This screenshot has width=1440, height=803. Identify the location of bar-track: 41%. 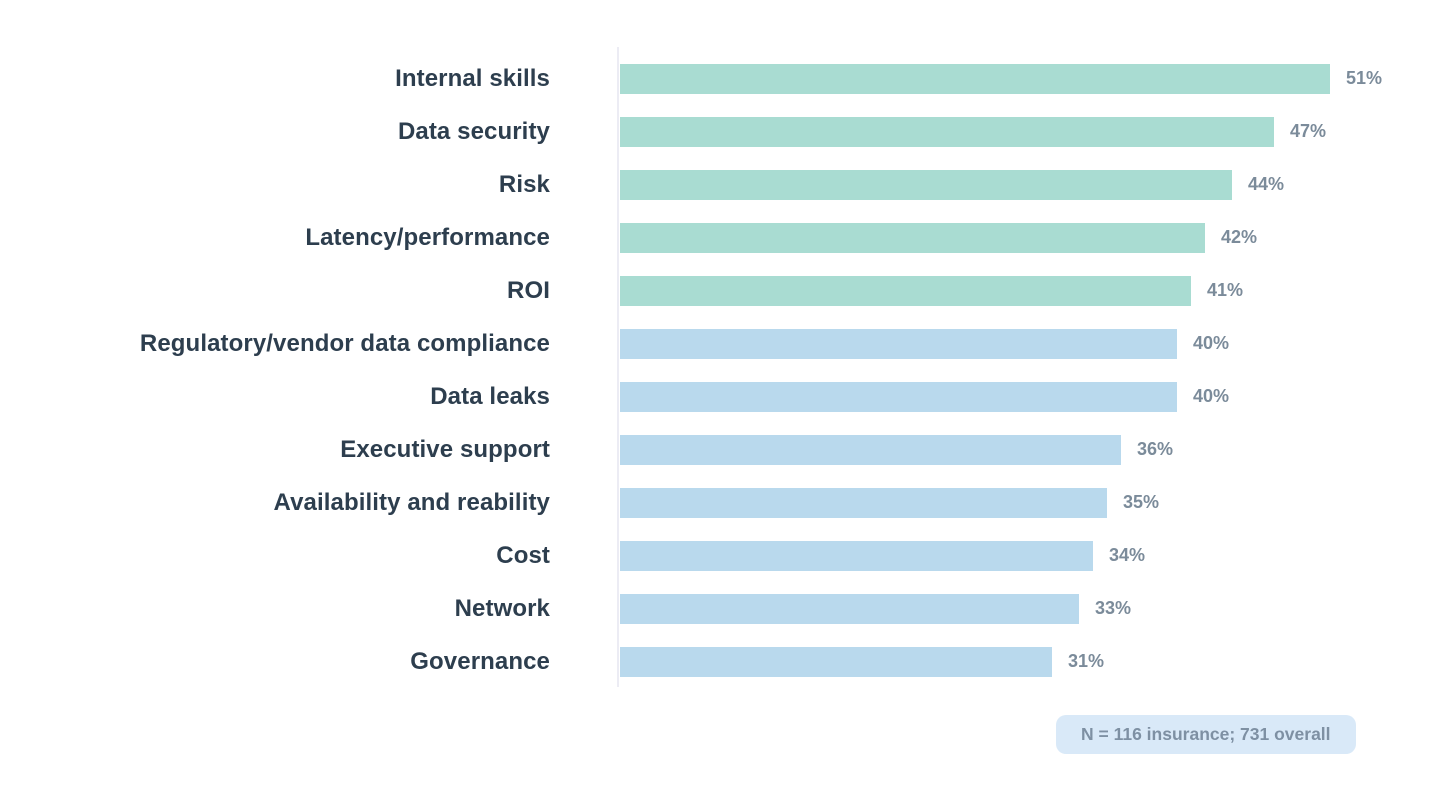
(1012, 290).